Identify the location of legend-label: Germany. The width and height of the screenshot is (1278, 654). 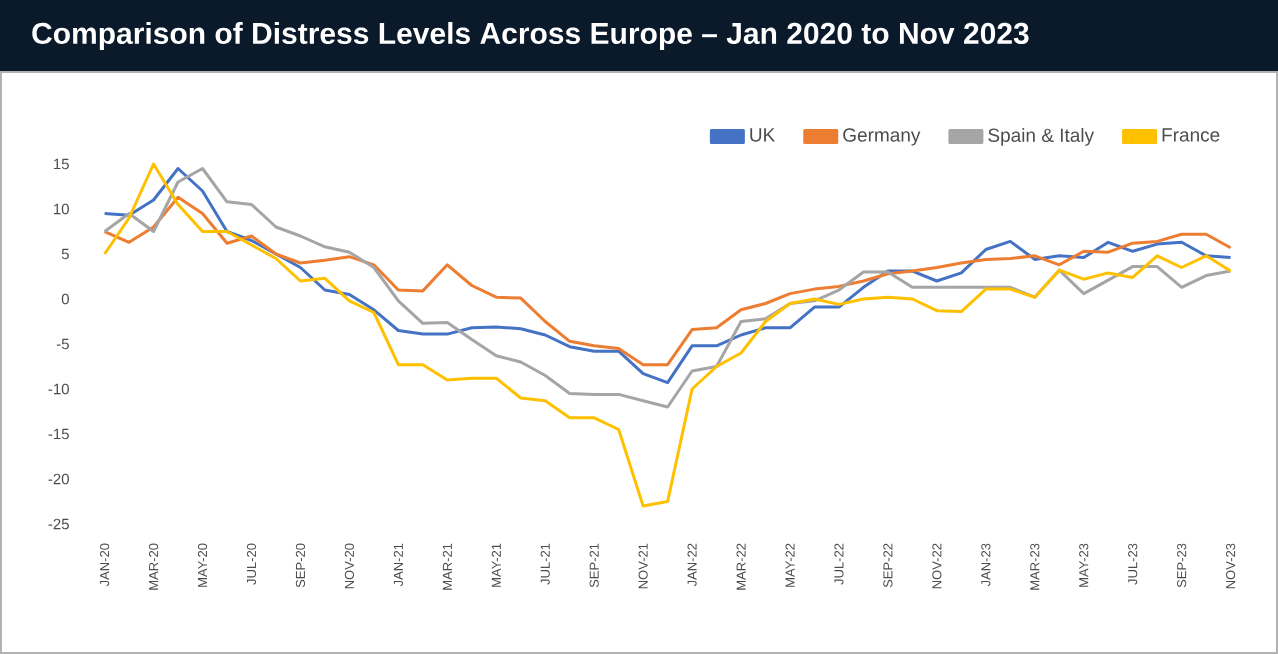
(882, 137).